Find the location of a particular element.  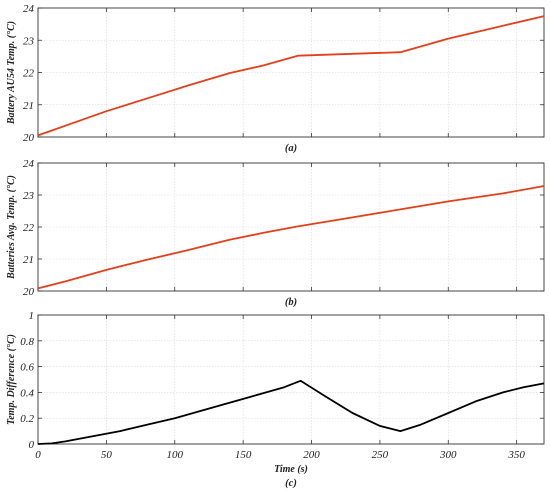

x-tick-label: 300 is located at coordinates (448, 455).